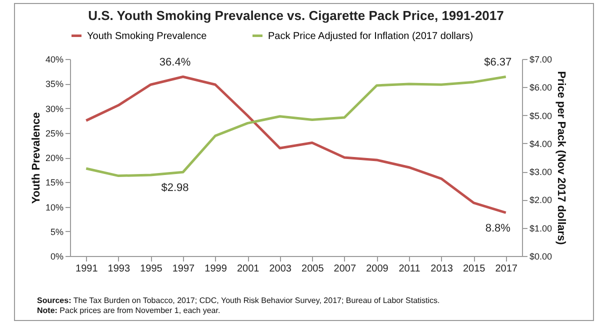 The height and width of the screenshot is (327, 600). Describe the element at coordinates (296, 15) in the screenshot. I see `chart-title: U.S. Youth Smoking Prevalence vs. Cigarette Pack Price, 1991-2017` at that location.